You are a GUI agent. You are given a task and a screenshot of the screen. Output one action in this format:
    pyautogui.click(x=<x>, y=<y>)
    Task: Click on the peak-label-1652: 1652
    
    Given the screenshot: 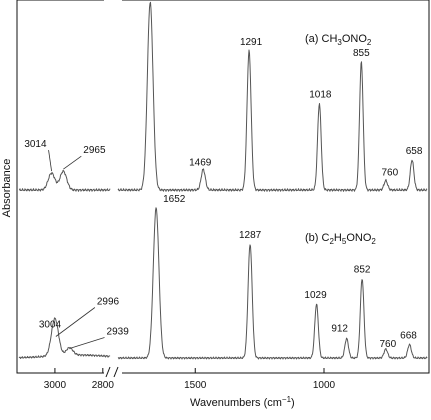 What is the action you would take?
    pyautogui.click(x=174, y=199)
    